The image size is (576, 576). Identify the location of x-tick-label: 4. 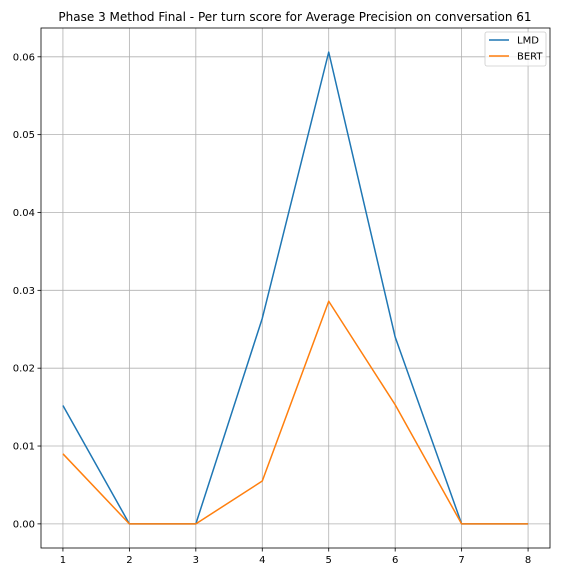
(262, 560).